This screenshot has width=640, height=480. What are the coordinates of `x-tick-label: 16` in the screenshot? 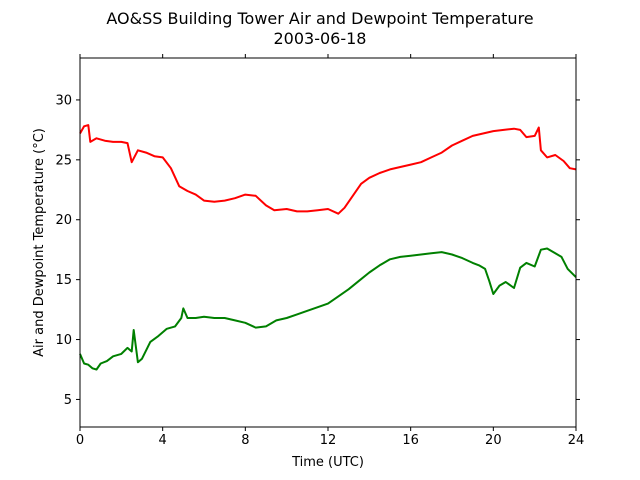 It's located at (410, 440).